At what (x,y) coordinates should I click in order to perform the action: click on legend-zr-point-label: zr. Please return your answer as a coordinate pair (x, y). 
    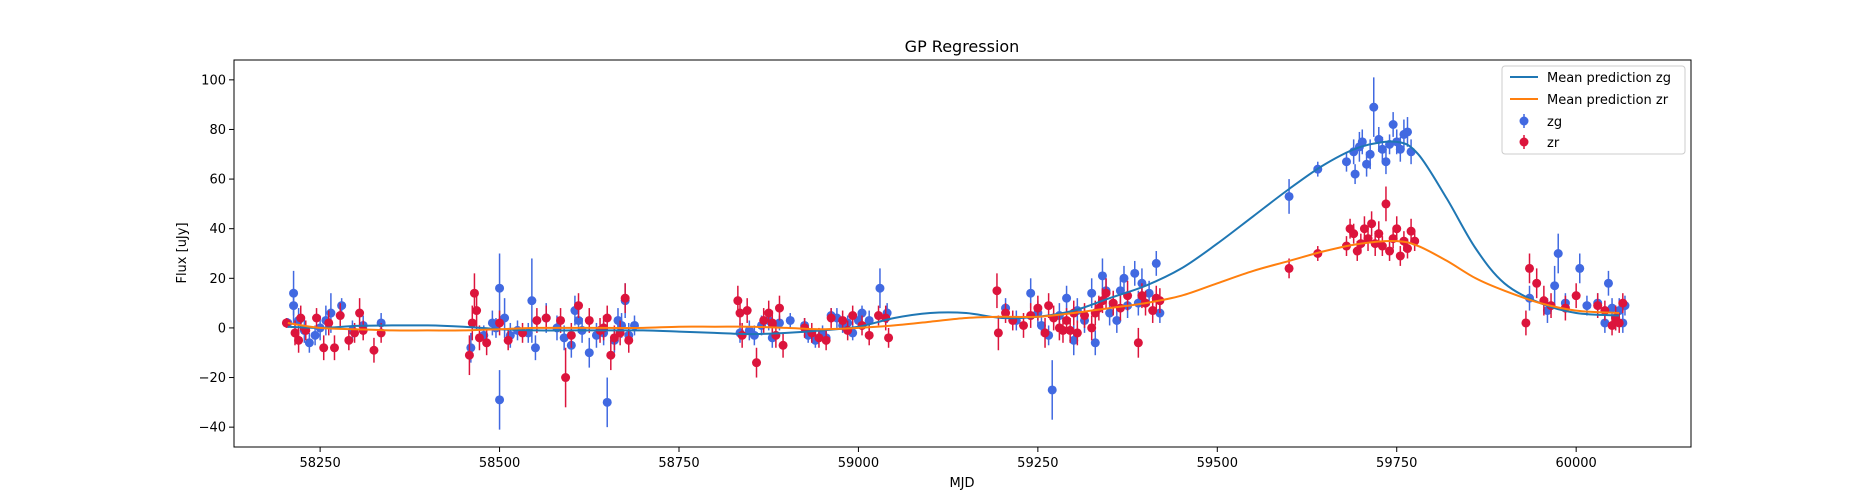
    Looking at the image, I should click on (1553, 143).